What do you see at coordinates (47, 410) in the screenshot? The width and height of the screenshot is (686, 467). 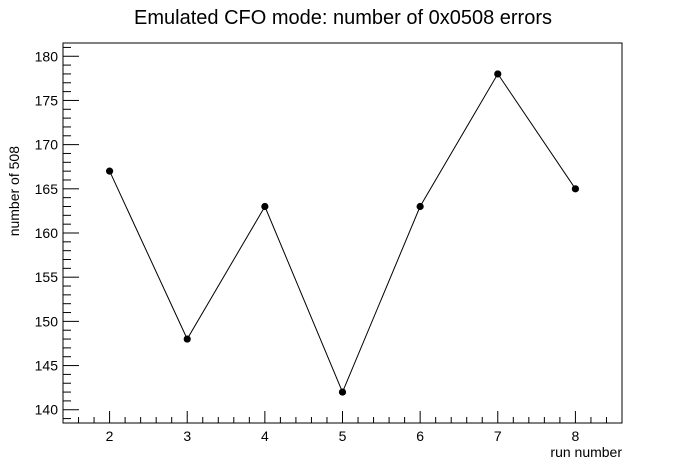 I see `y-tick-label: 140` at bounding box center [47, 410].